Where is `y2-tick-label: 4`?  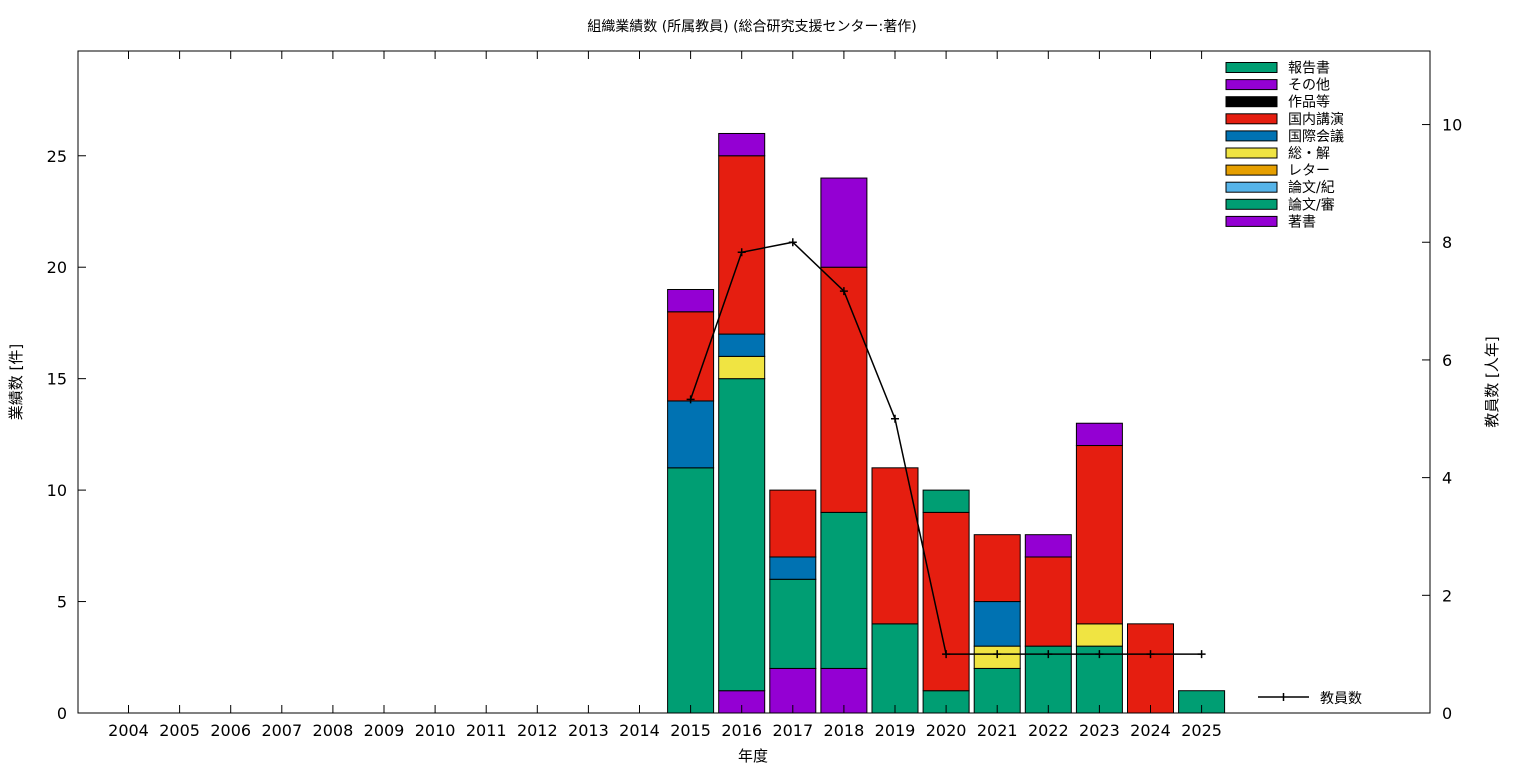 y2-tick-label: 4 is located at coordinates (1447, 478).